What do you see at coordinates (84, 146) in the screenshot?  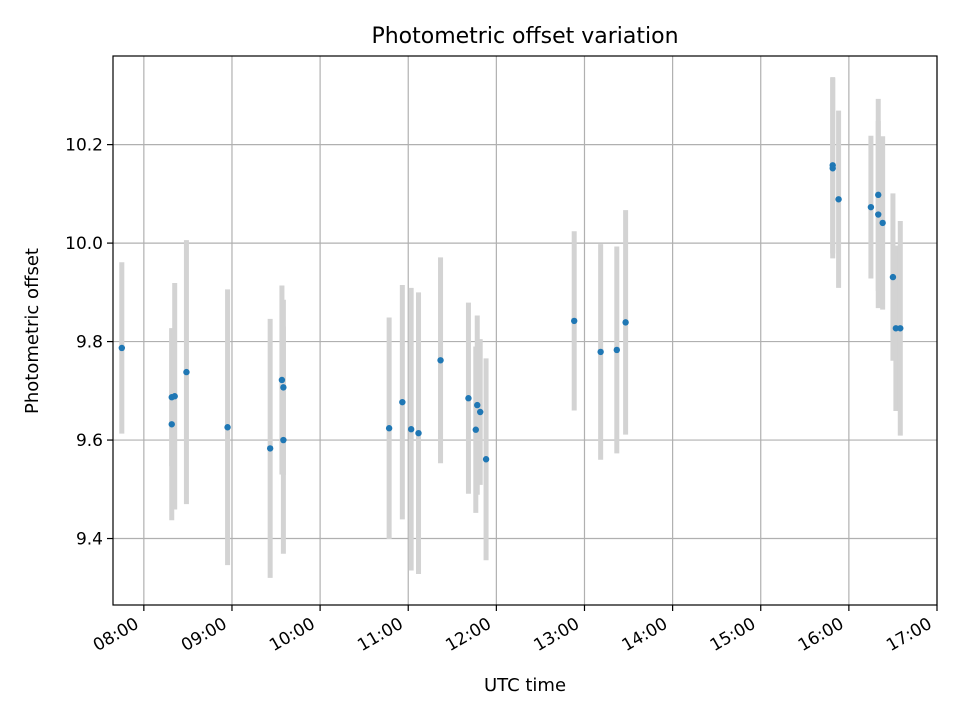 I see `y-tick-label: 10.2` at bounding box center [84, 146].